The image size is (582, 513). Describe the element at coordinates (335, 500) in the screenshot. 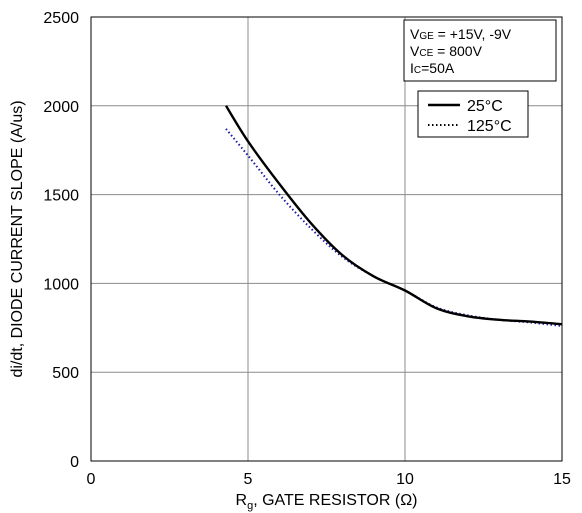

I see `x-axis-label-rest: , GATE RESISTOR (Ω)` at that location.